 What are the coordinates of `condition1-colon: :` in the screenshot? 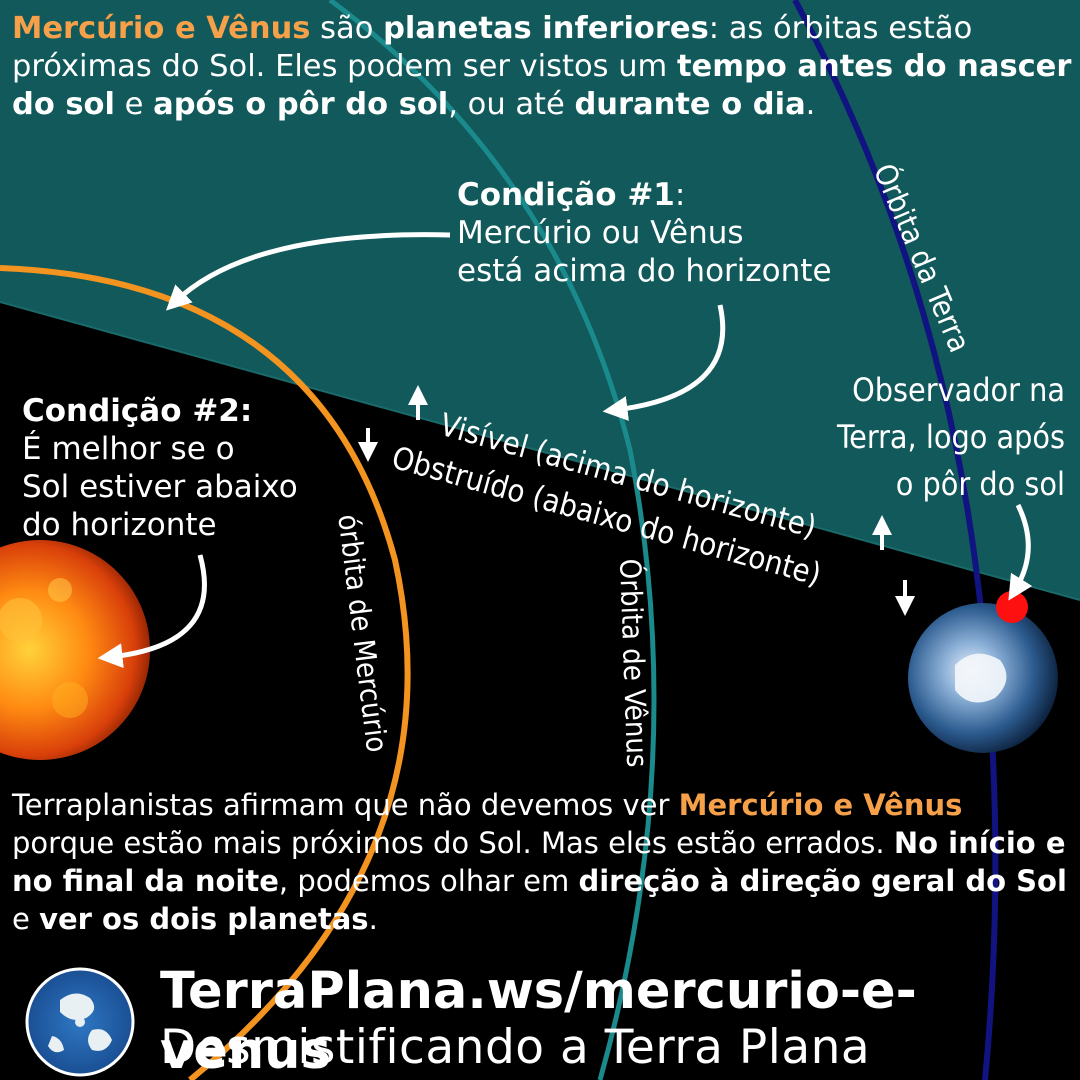 It's located at (680, 195).